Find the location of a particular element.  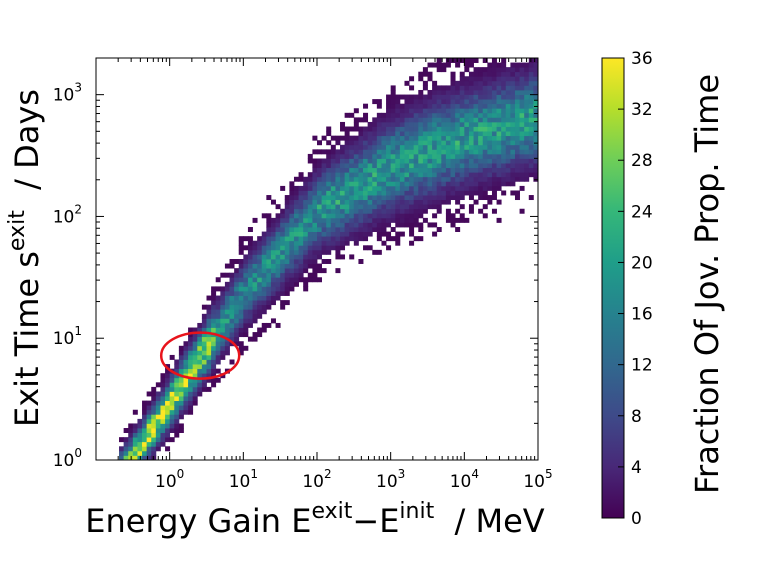

x-tick-label: 105 is located at coordinates (537, 479).